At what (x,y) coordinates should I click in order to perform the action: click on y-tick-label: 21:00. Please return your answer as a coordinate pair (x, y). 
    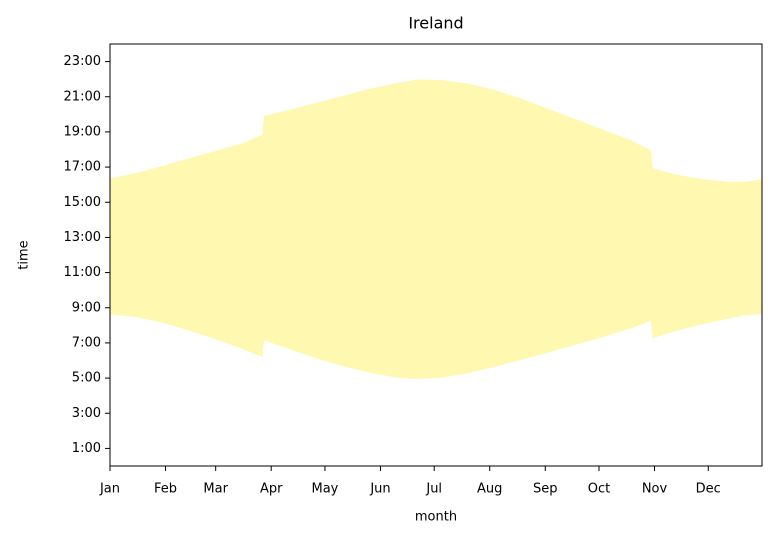
    Looking at the image, I should click on (82, 96).